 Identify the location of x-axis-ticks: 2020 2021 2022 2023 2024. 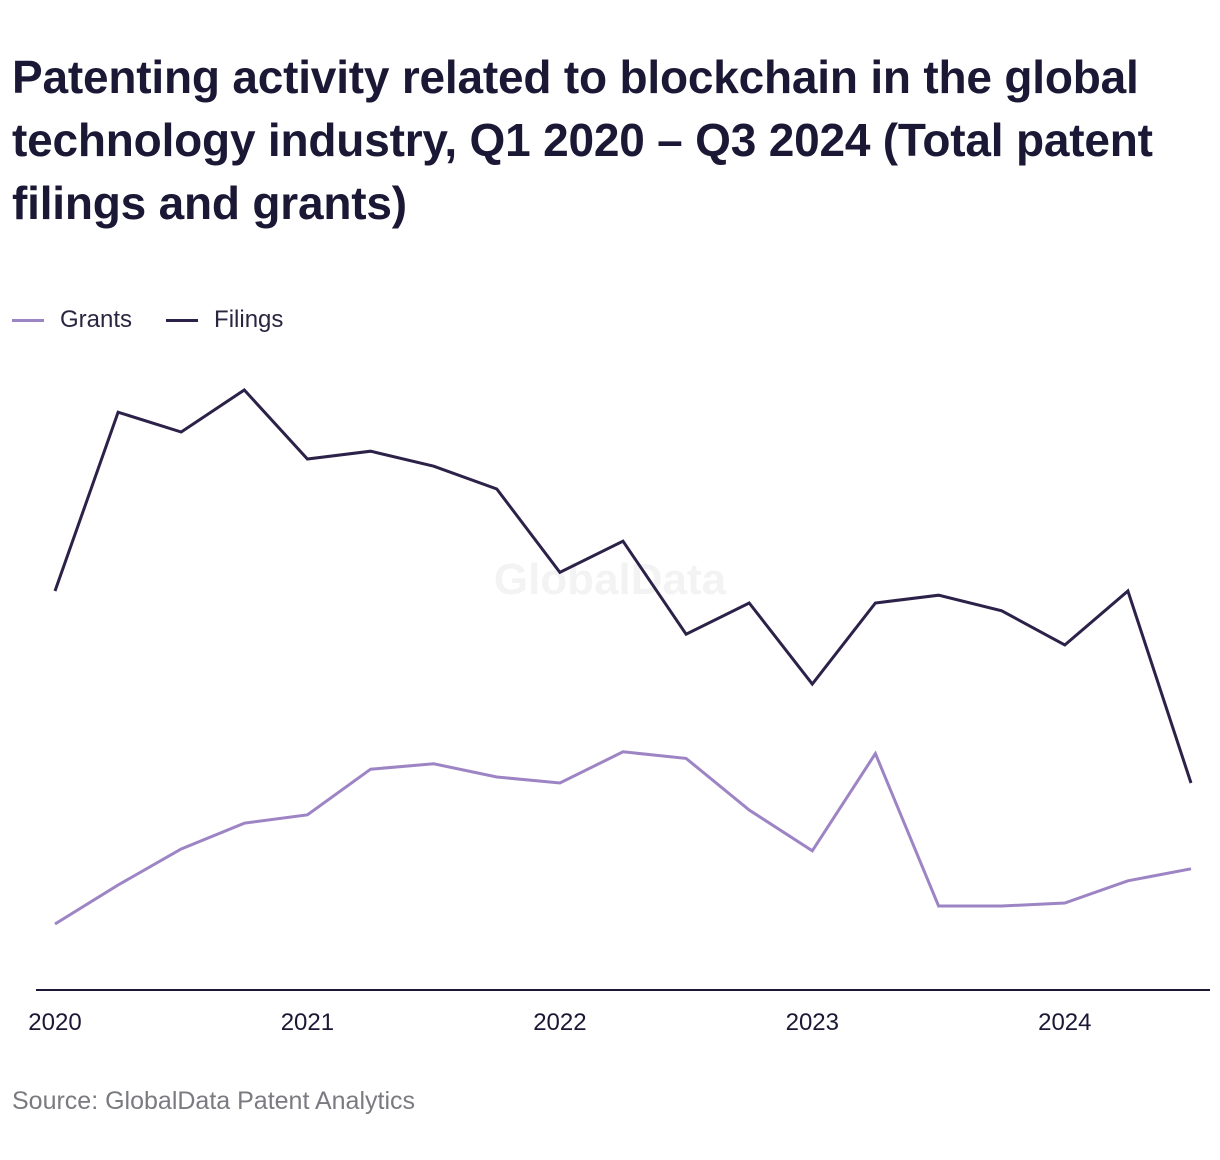
(559, 1022).